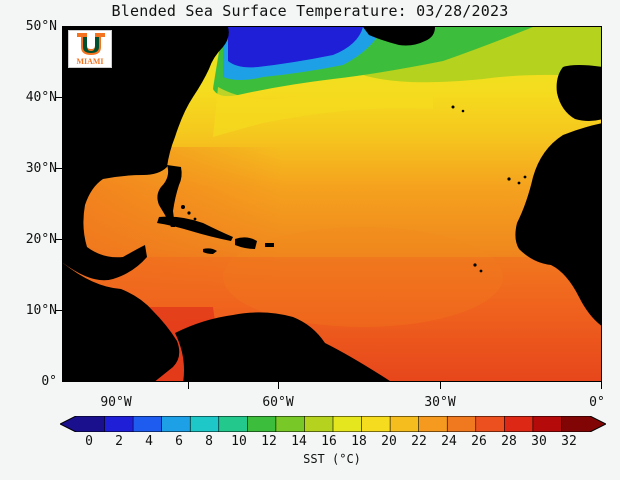 This screenshot has height=480, width=620. I want to click on colorbar-tick-30: 30, so click(539, 441).